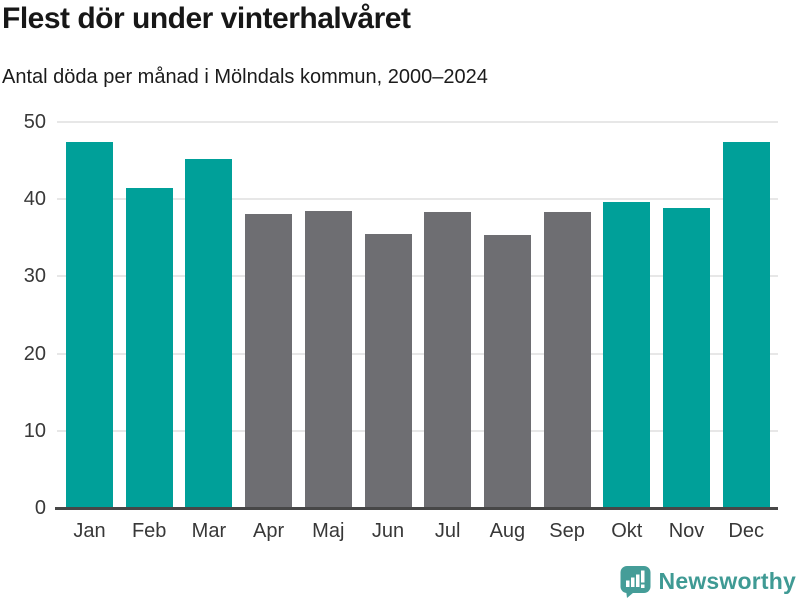 The image size is (800, 600). I want to click on x-tick-label-maj: Maj, so click(328, 531).